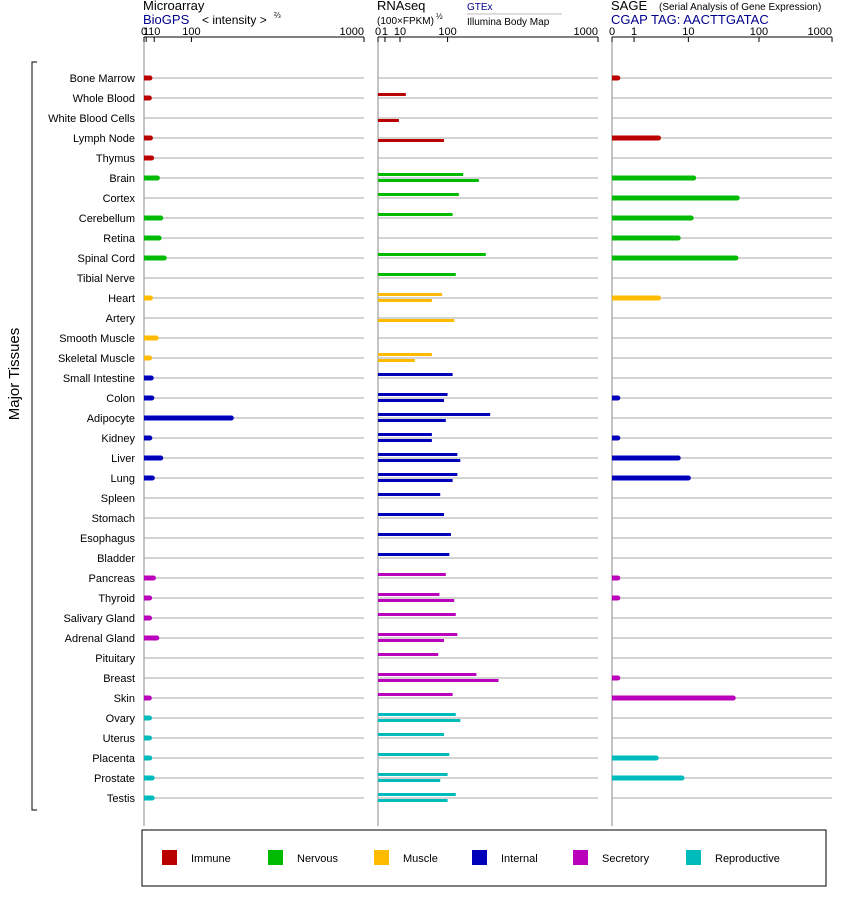  What do you see at coordinates (99, 619) in the screenshot?
I see `tissue-label: Salivary Gland` at bounding box center [99, 619].